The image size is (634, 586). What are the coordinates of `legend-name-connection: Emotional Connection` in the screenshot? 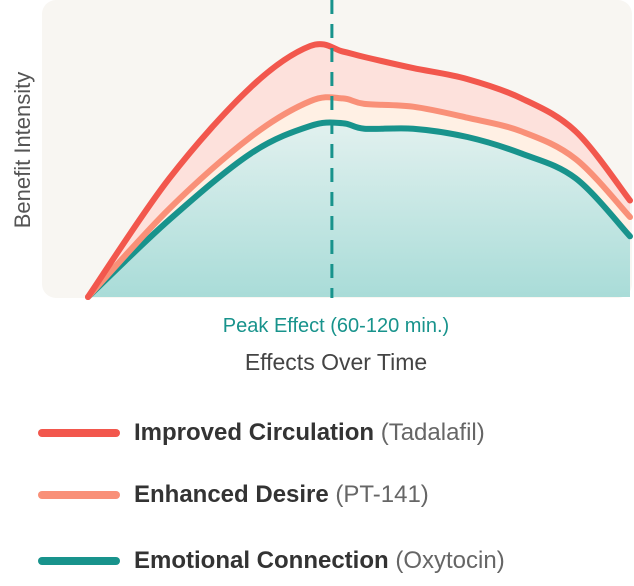 It's located at (261, 560).